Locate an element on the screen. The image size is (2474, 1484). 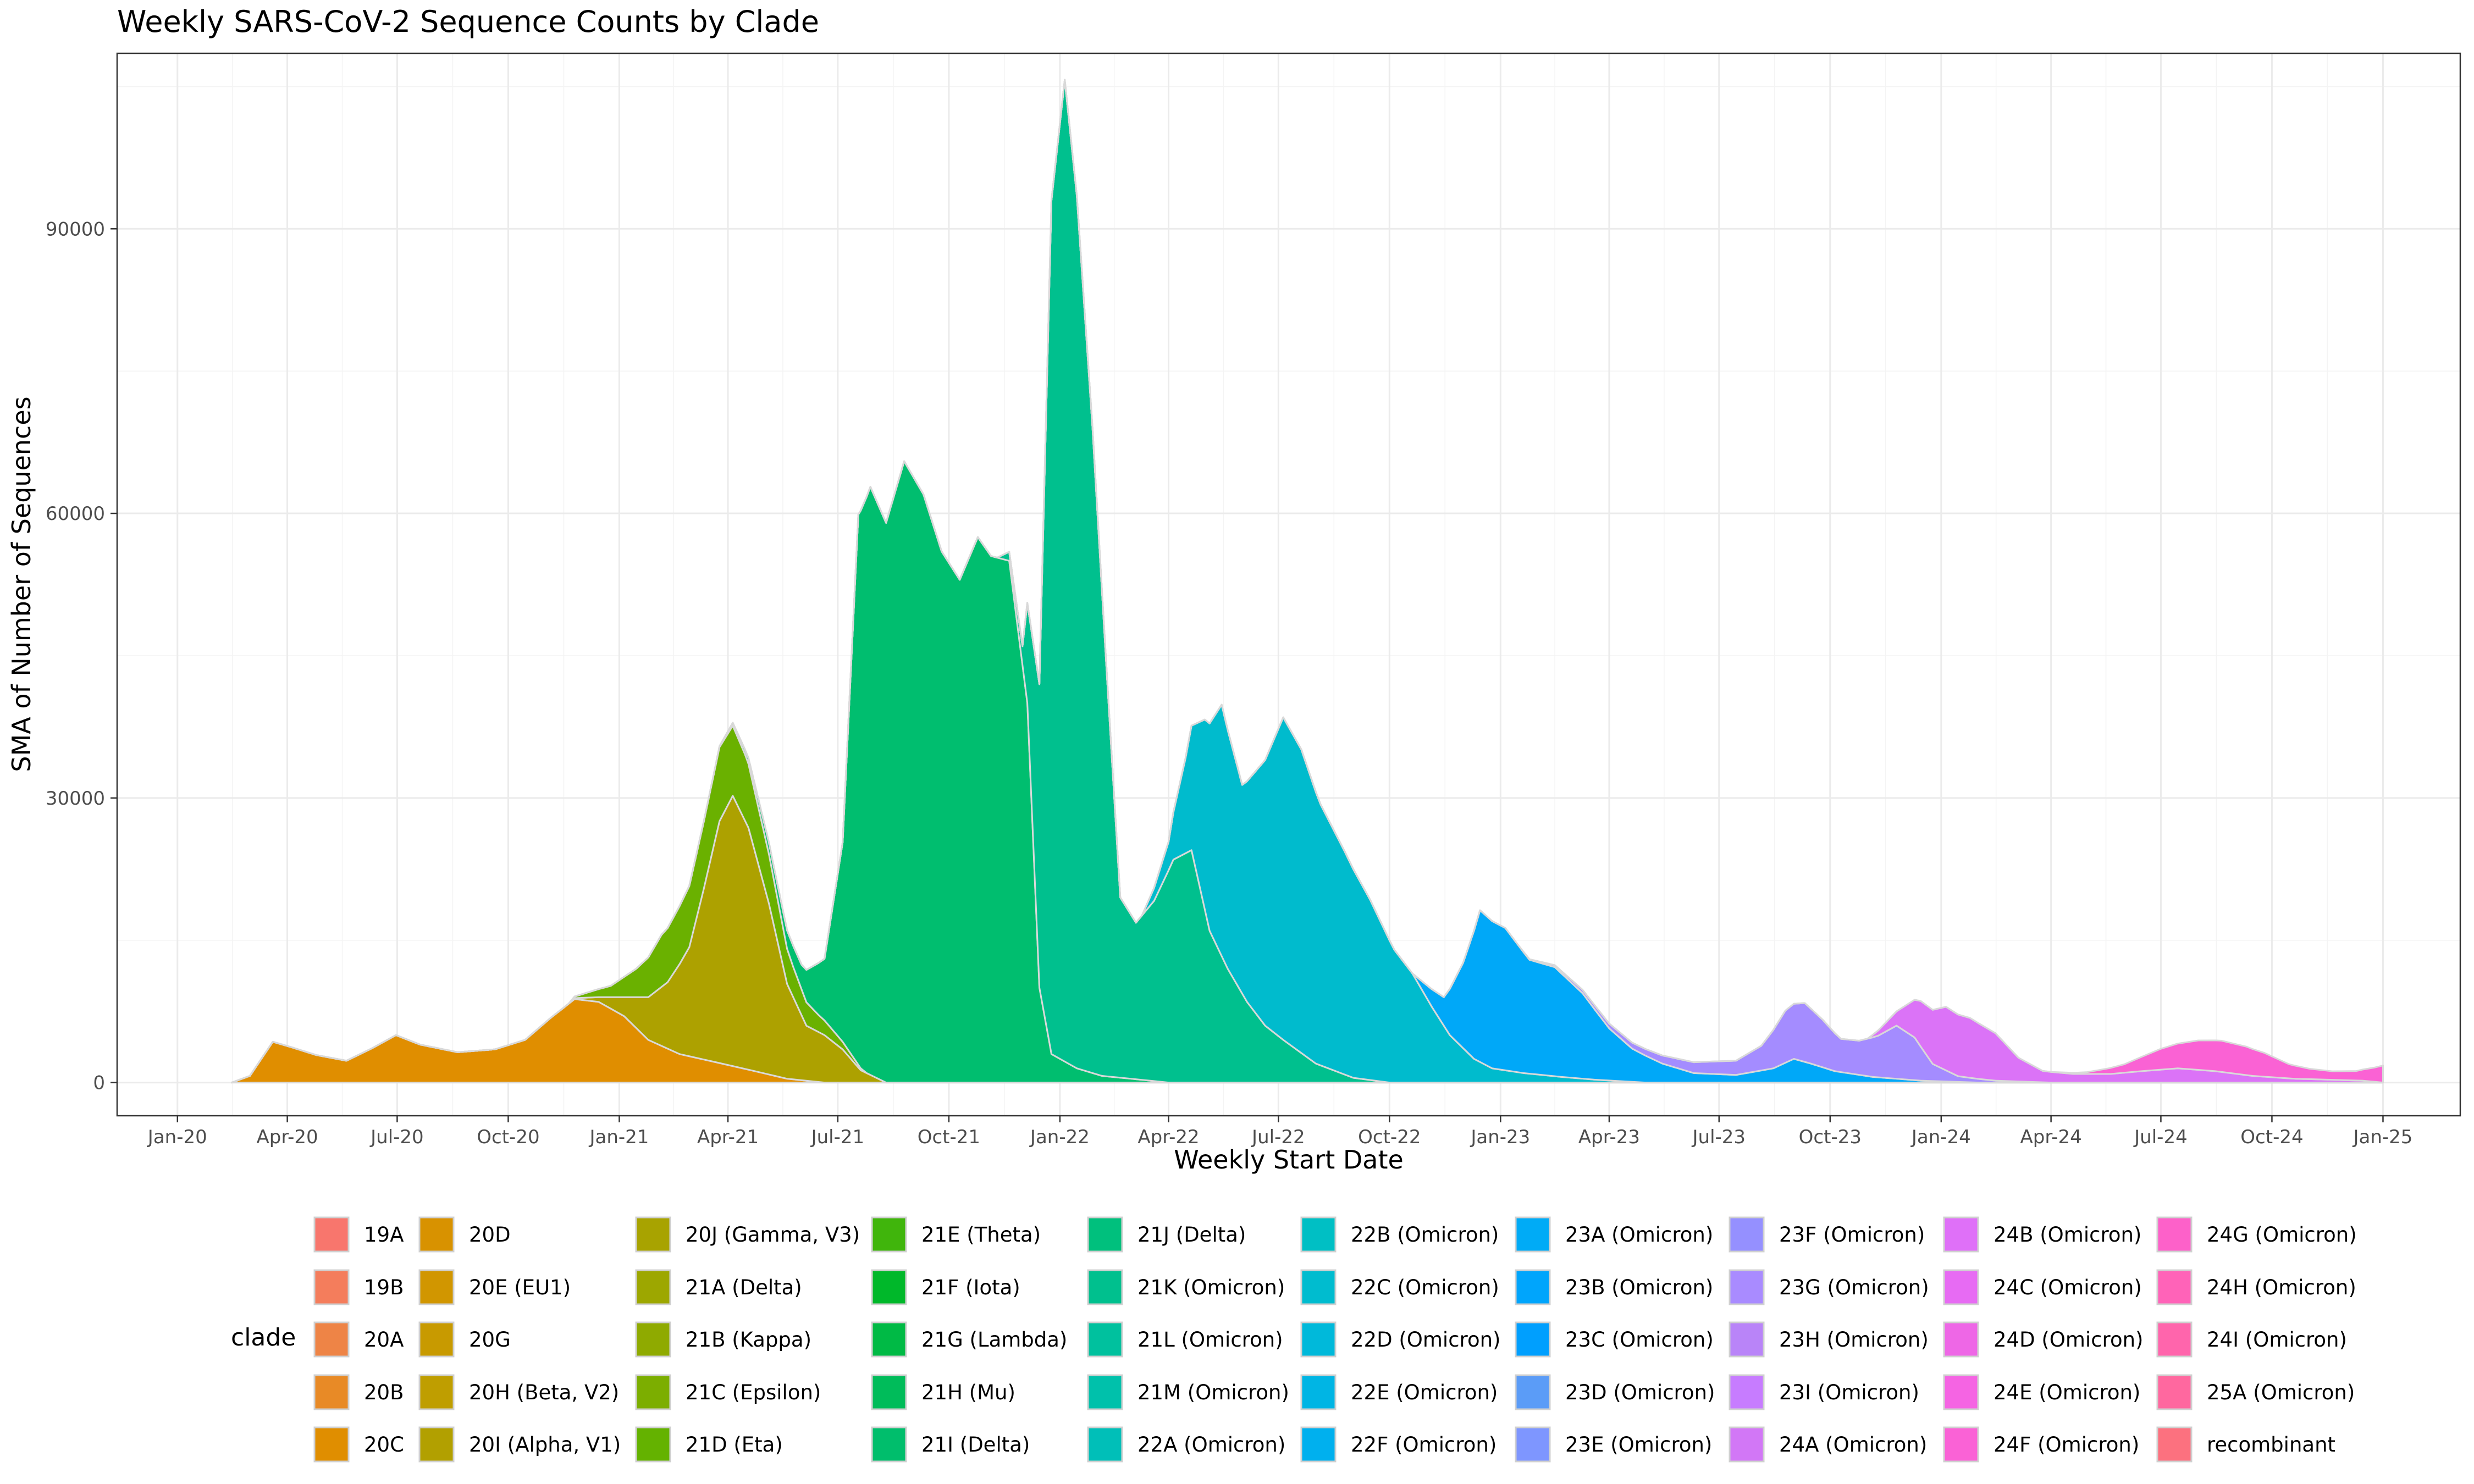
legend-label: 20I (Alpha, V1) is located at coordinates (545, 1445).